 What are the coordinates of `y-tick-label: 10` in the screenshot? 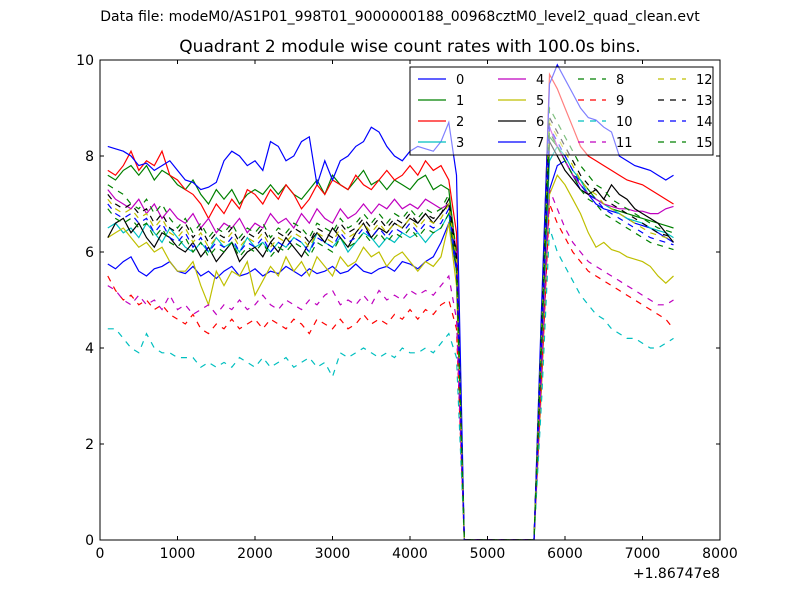 It's located at (85, 61).